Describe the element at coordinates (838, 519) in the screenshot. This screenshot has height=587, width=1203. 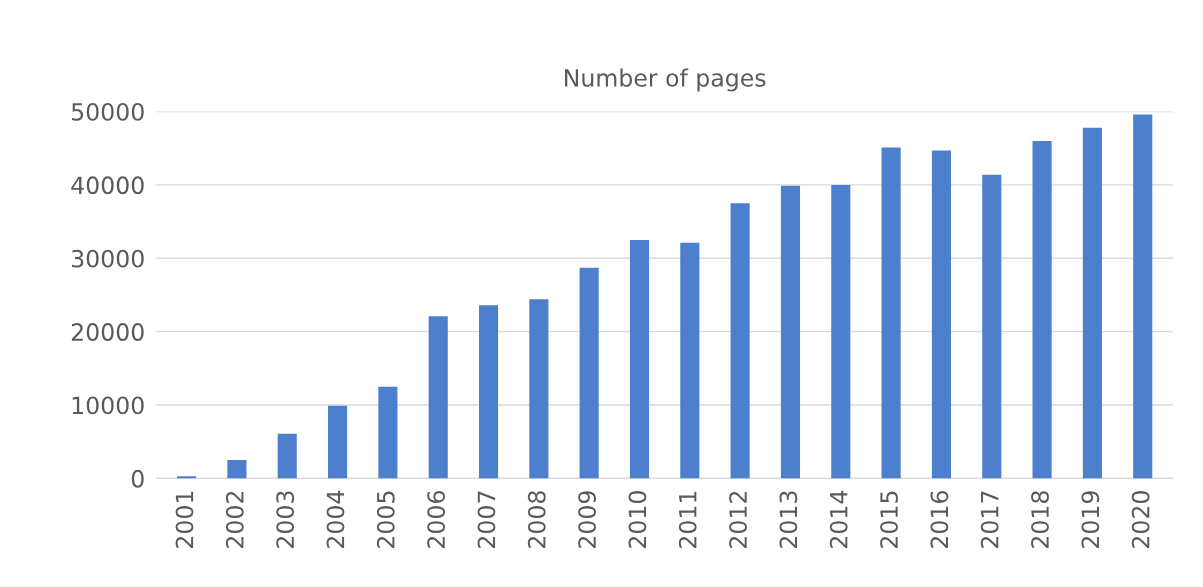
I see `x-tick-label: 2014` at that location.